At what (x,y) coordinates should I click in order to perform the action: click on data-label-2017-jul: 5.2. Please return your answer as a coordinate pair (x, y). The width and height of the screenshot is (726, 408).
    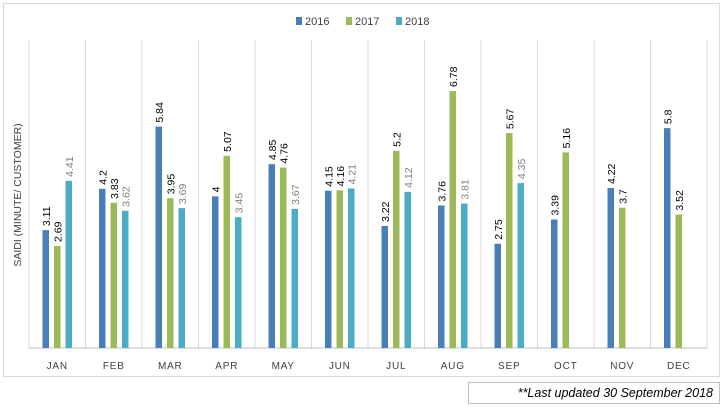
    Looking at the image, I should click on (397, 139).